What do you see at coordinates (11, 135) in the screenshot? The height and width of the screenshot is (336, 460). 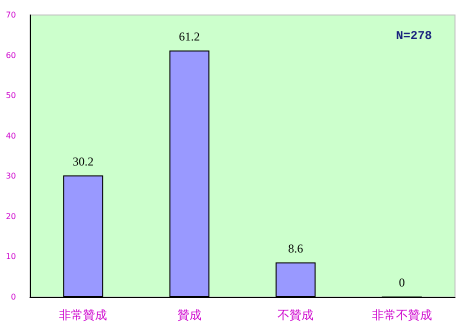 I see `y-tick-label: 40` at bounding box center [11, 135].